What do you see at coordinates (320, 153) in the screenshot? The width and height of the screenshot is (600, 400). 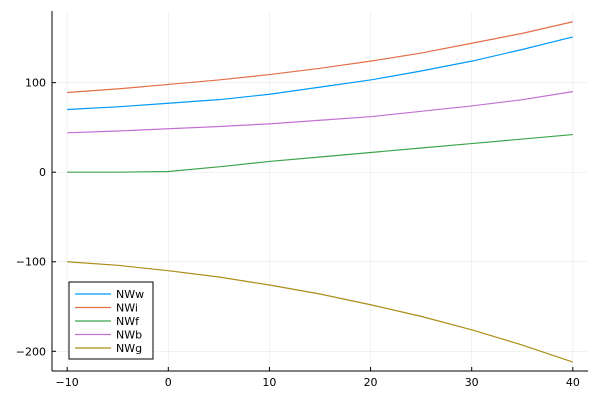 I see `series-line-nwf` at bounding box center [320, 153].